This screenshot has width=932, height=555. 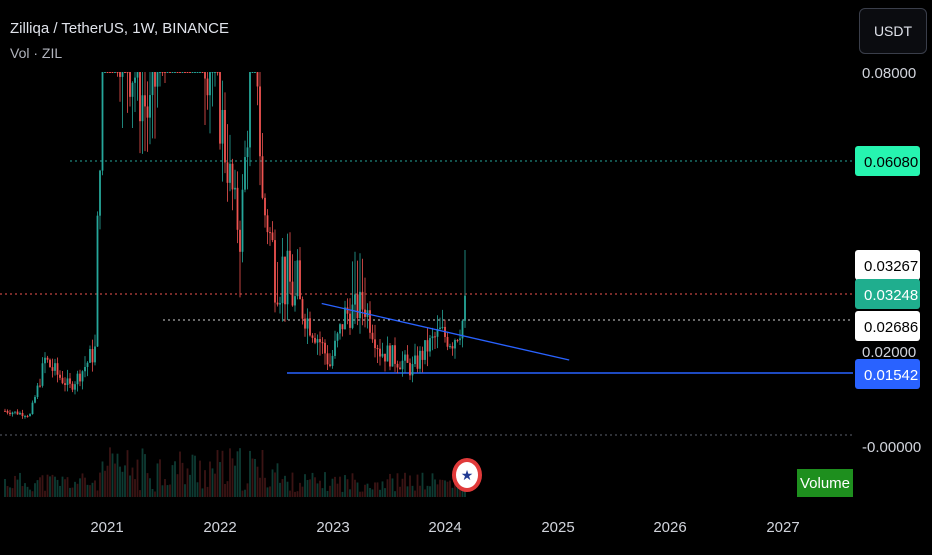 I want to click on volume-badge: Volume, so click(x=825, y=483).